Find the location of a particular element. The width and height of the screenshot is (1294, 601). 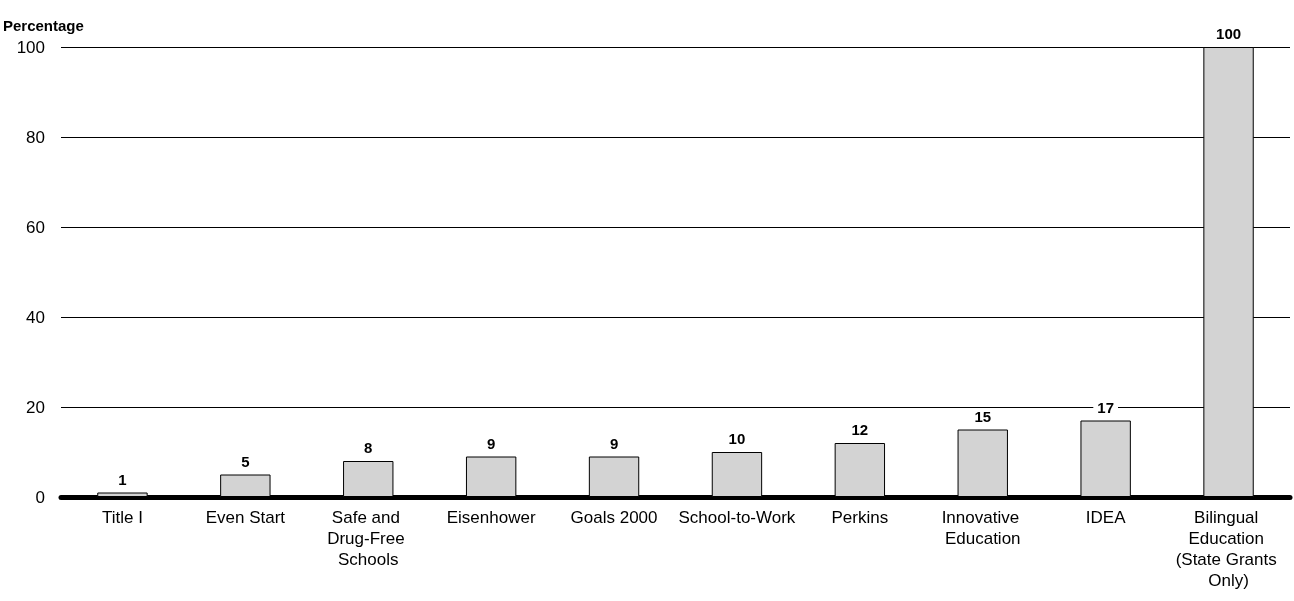

x-tick-label: Goals 2000 is located at coordinates (614, 517).